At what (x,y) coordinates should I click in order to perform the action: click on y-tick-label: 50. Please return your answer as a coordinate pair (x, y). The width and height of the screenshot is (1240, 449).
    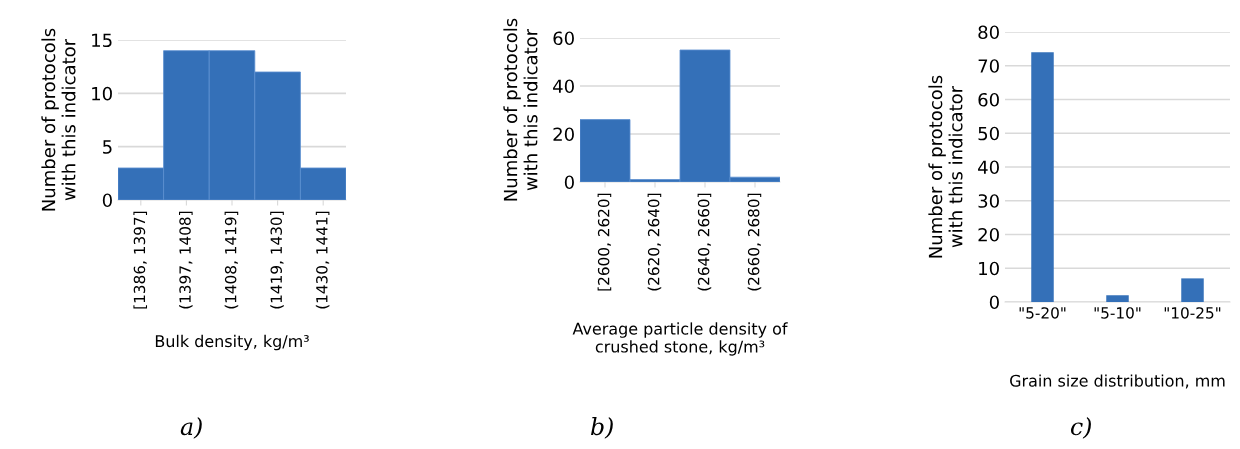
    Looking at the image, I should click on (988, 133).